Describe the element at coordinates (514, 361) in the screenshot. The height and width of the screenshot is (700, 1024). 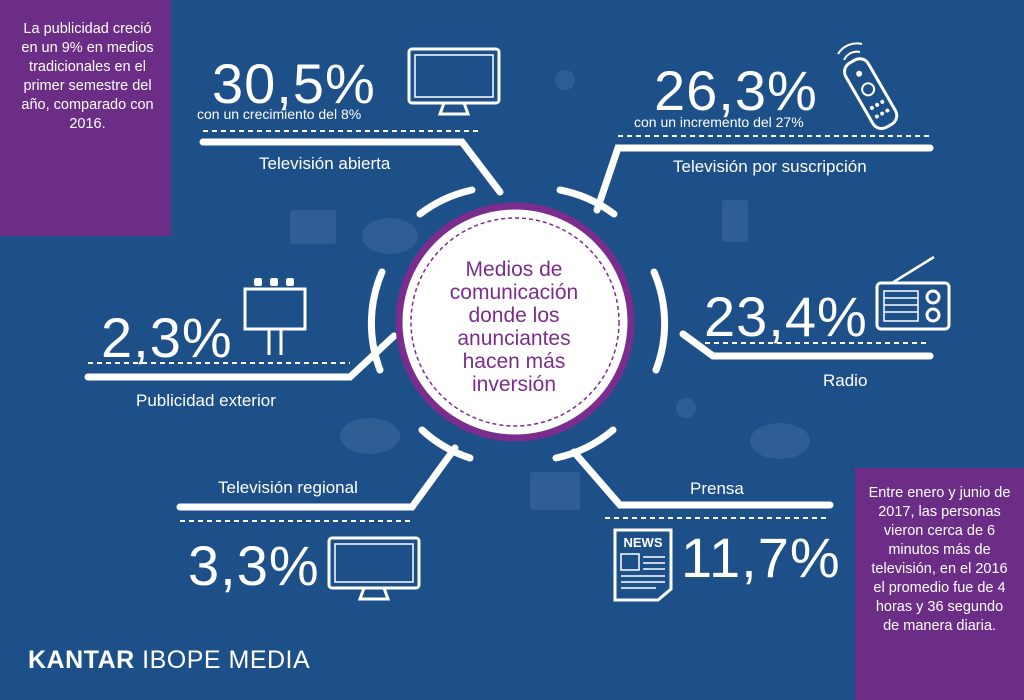
I see `center-title-line: hacen más` at that location.